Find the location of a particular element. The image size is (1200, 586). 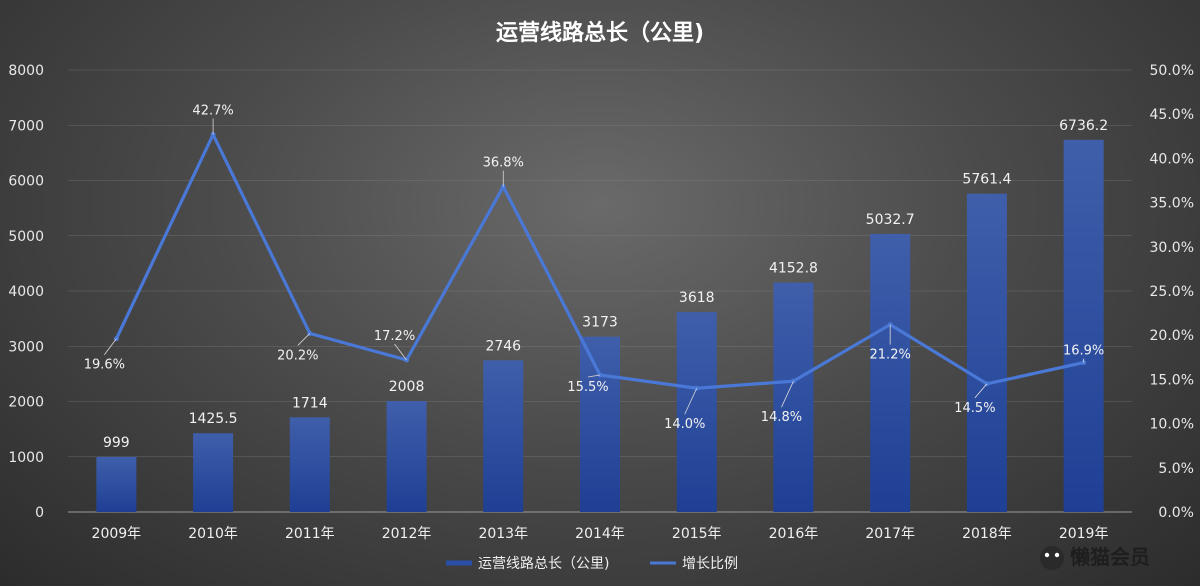

y-right-tick-label: 40.0% is located at coordinates (1172, 159).